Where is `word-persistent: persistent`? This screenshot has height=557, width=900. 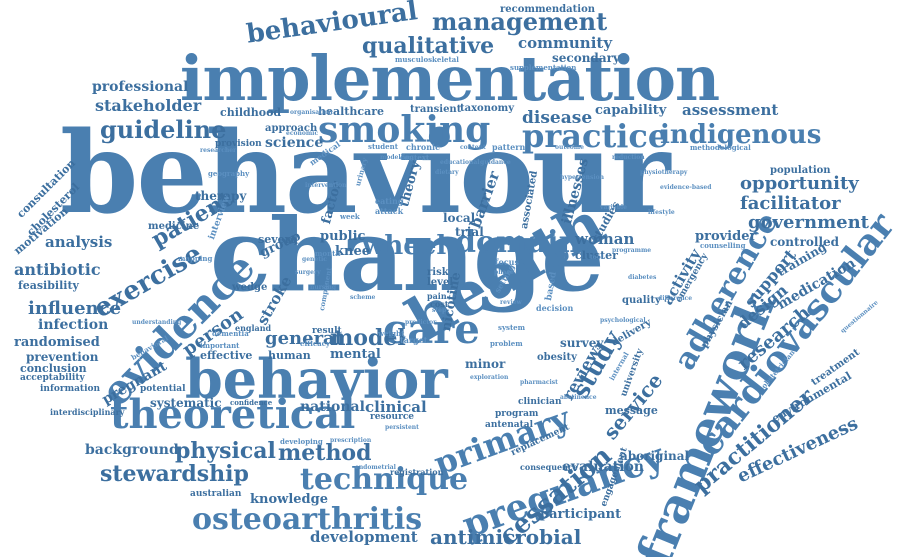
word-persistent: persistent is located at coordinates (402, 427).